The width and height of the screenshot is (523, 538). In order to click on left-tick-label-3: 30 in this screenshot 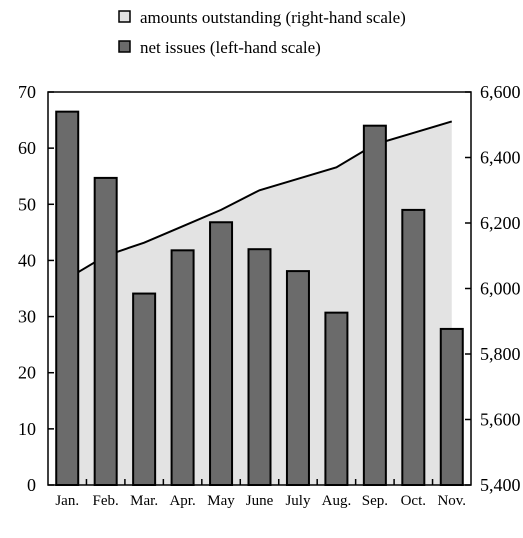, I will do `click(27, 317)`.